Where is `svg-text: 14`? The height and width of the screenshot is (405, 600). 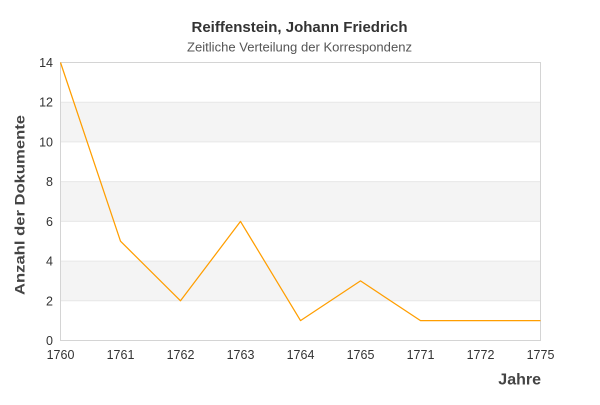 svg-text: 14 is located at coordinates (46, 63).